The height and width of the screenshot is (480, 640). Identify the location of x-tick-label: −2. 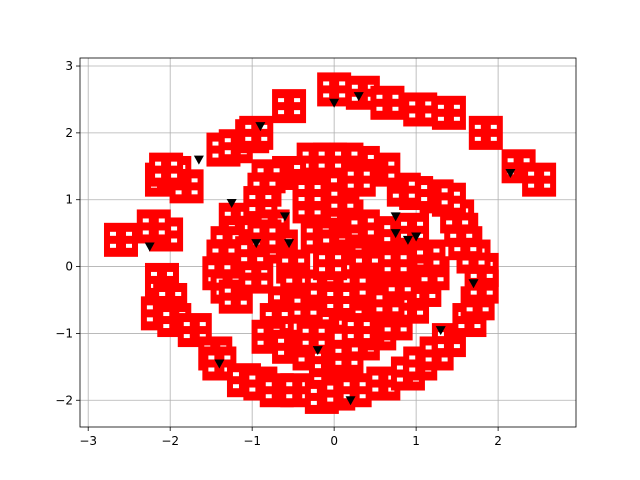
(170, 441).